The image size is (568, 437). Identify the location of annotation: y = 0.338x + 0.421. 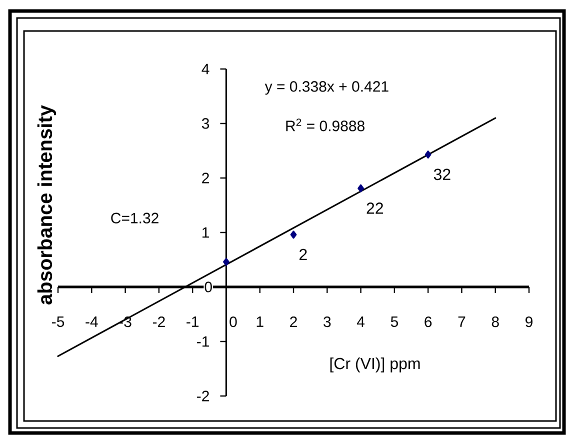
(326, 88).